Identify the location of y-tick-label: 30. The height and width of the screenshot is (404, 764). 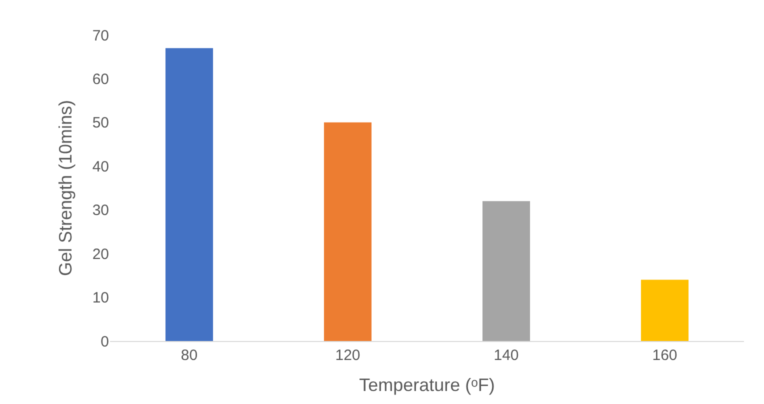
(100, 211).